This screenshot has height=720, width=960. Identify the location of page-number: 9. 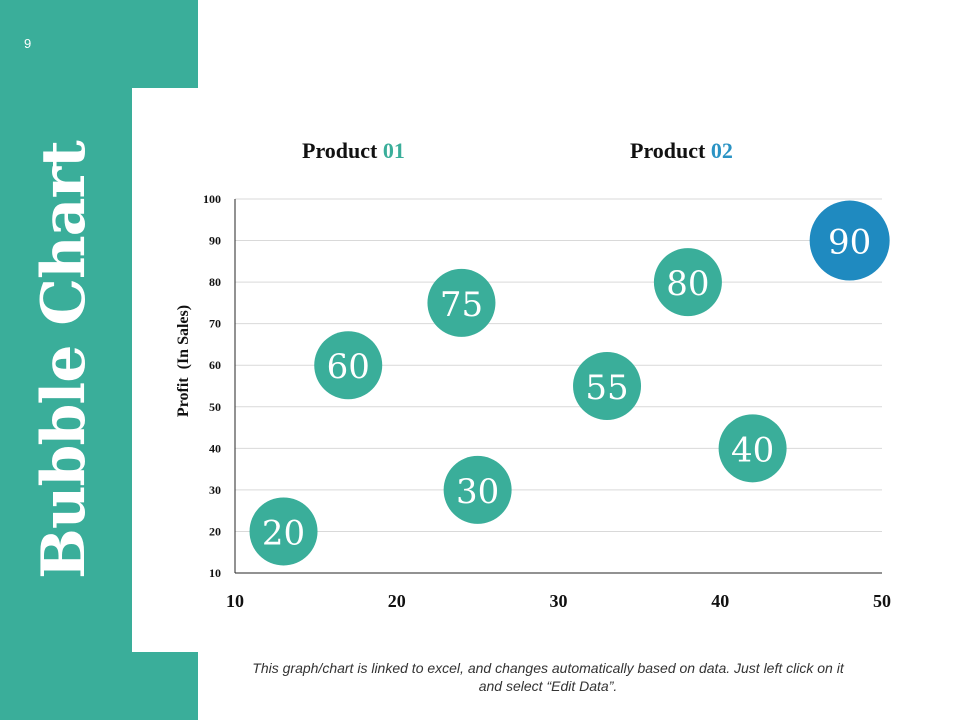
(28, 43).